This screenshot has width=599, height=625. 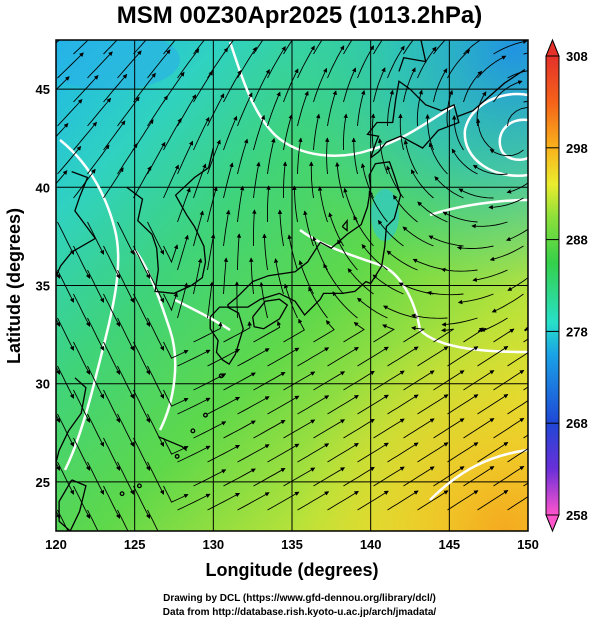 I want to click on coast-china-south, so click(x=71, y=420).